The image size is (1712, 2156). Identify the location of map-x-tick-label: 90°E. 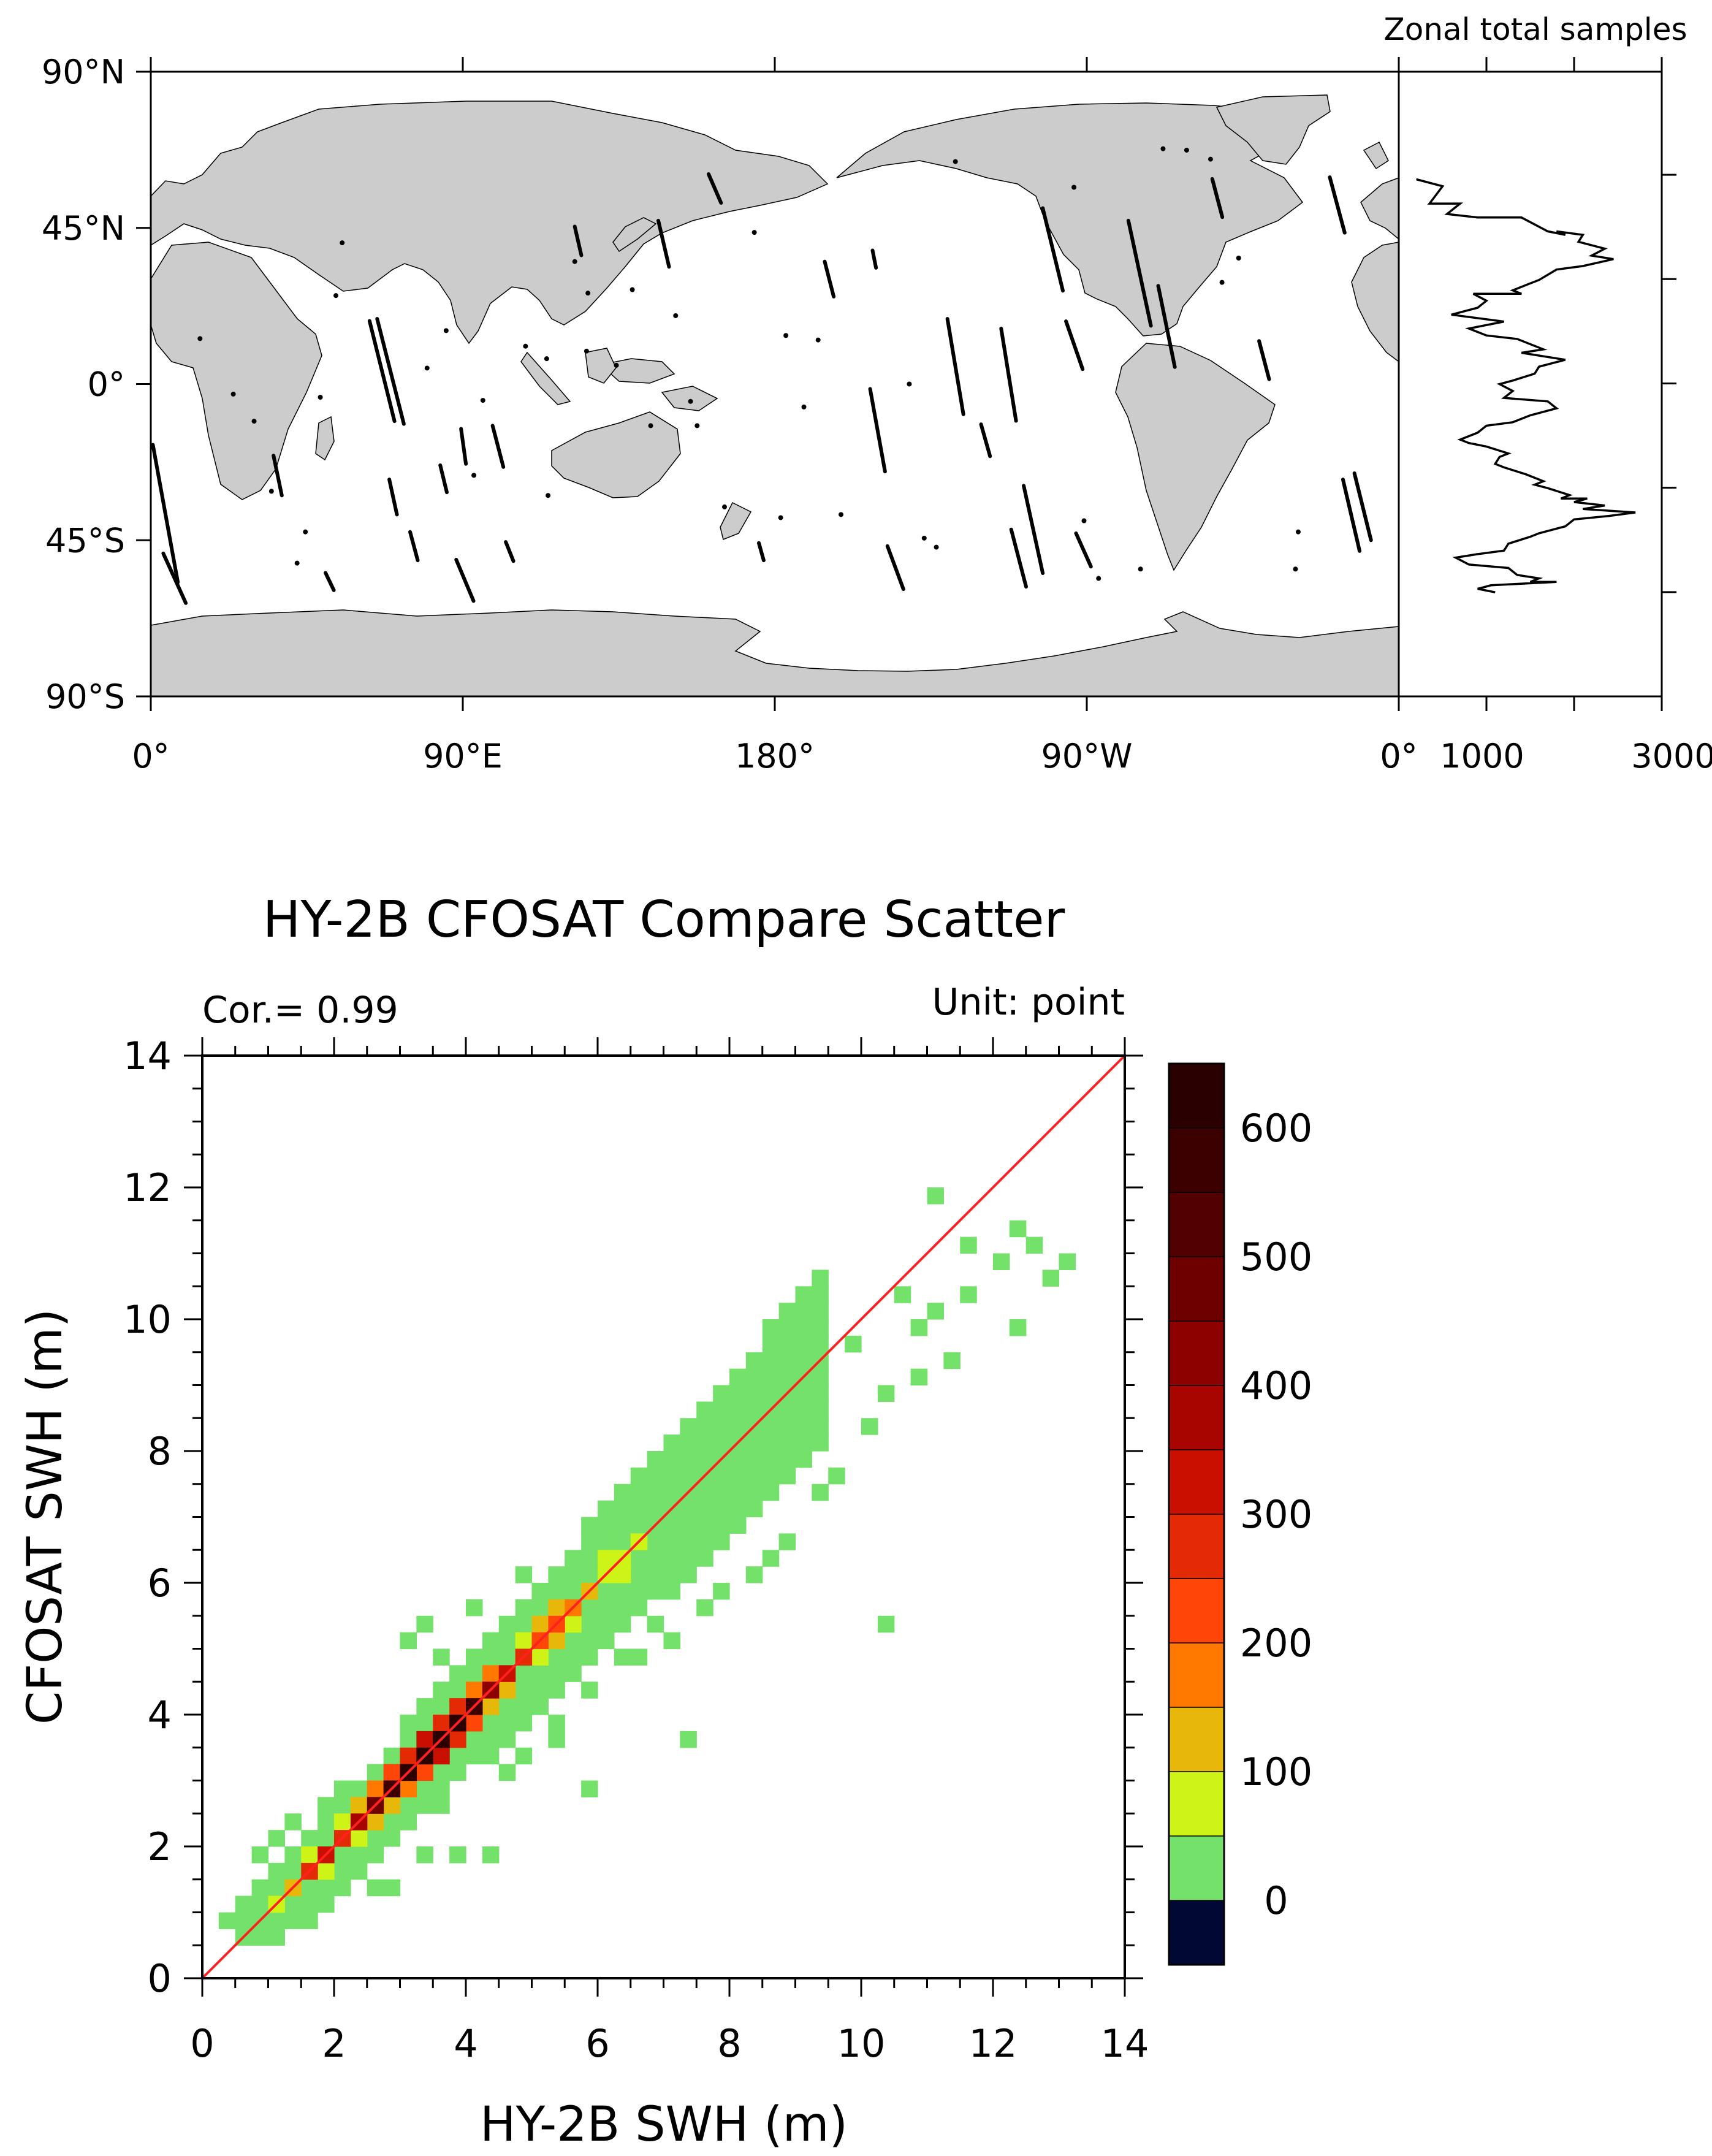
(463, 756).